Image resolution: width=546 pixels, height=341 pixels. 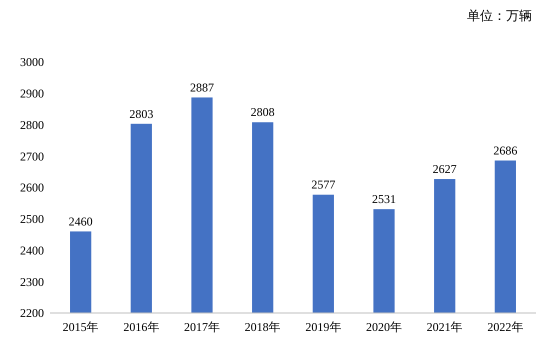 I want to click on data-label: 2460, so click(x=80, y=221).